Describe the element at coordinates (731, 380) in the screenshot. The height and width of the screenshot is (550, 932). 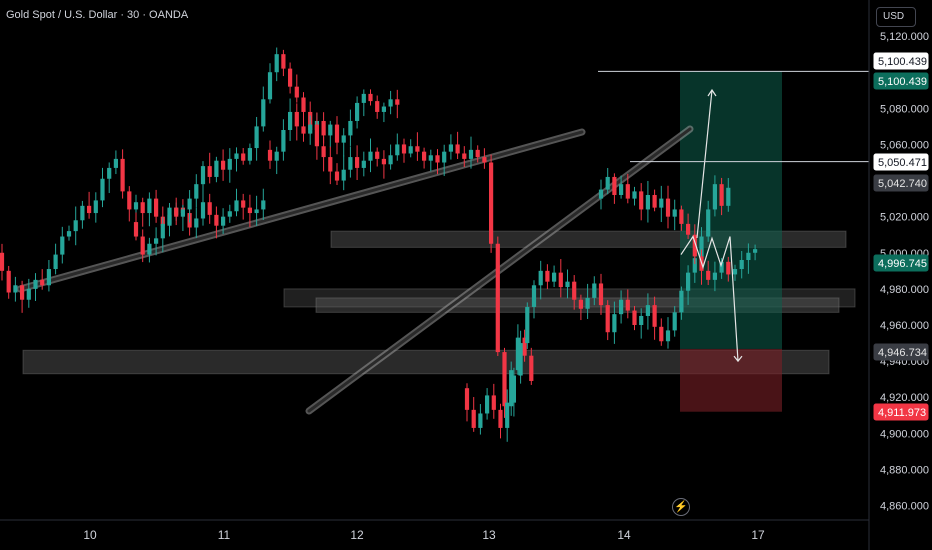
I see `stop-zone` at that location.